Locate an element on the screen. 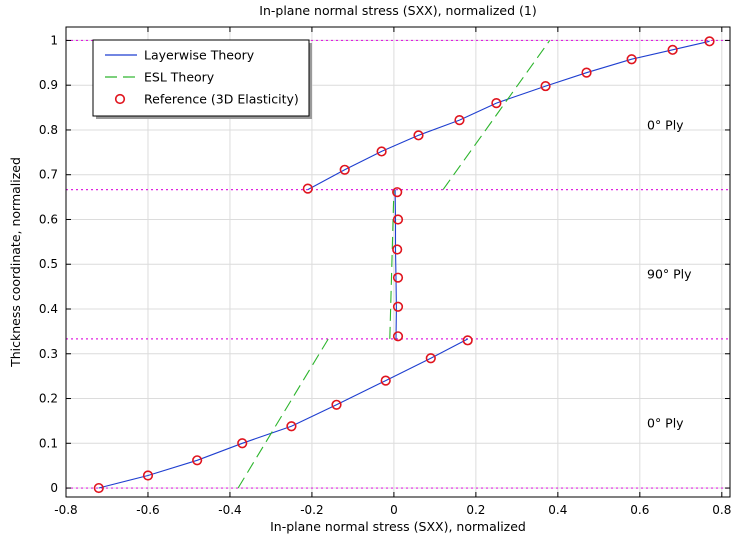 The width and height of the screenshot is (731, 539). ply-labels: 0° Ply 90° Ply 0° Ply is located at coordinates (669, 273).